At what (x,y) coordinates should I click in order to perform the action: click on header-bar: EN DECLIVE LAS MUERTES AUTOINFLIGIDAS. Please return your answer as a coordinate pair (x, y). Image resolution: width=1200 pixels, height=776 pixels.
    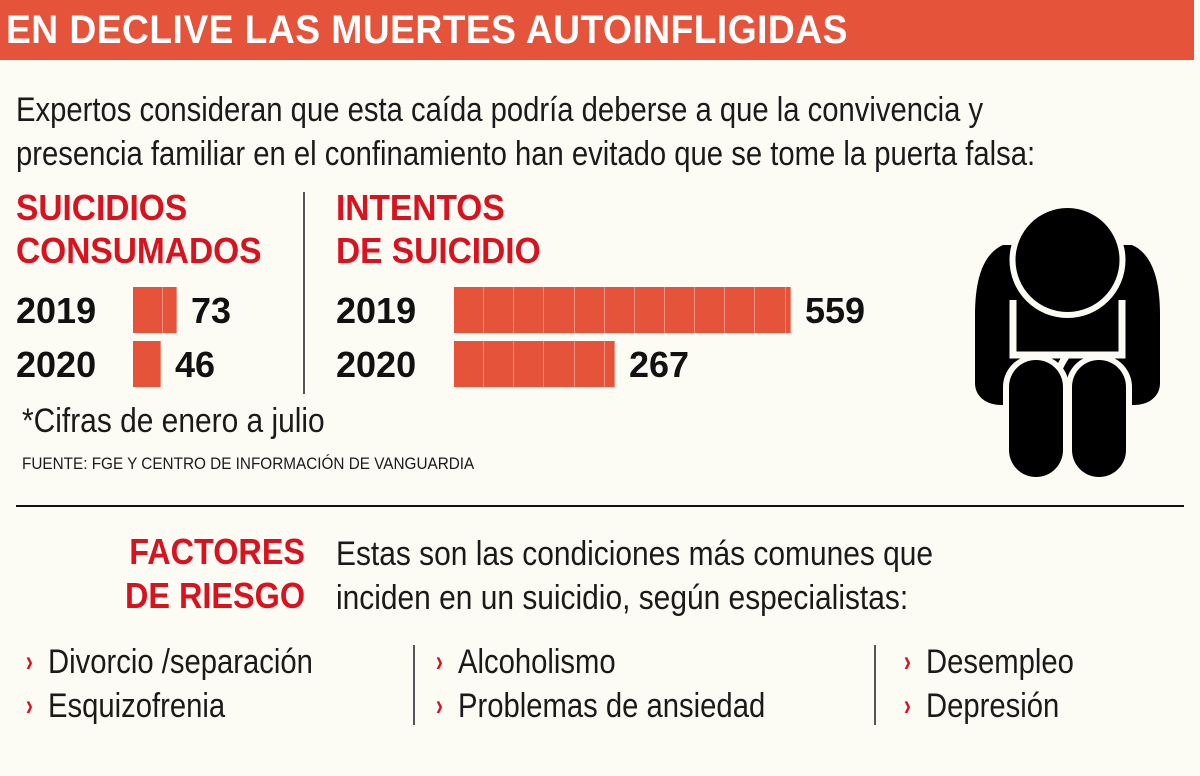
    Looking at the image, I should click on (597, 30).